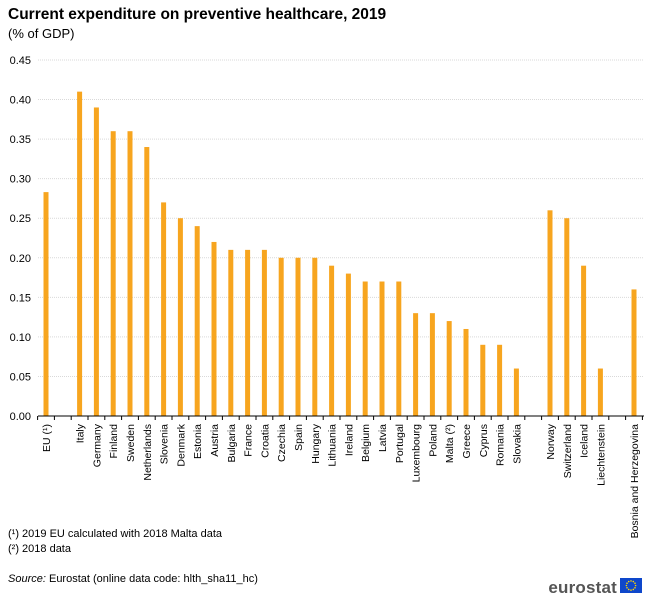 The image size is (654, 600). I want to click on x-tick-label: Germany, so click(97, 445).